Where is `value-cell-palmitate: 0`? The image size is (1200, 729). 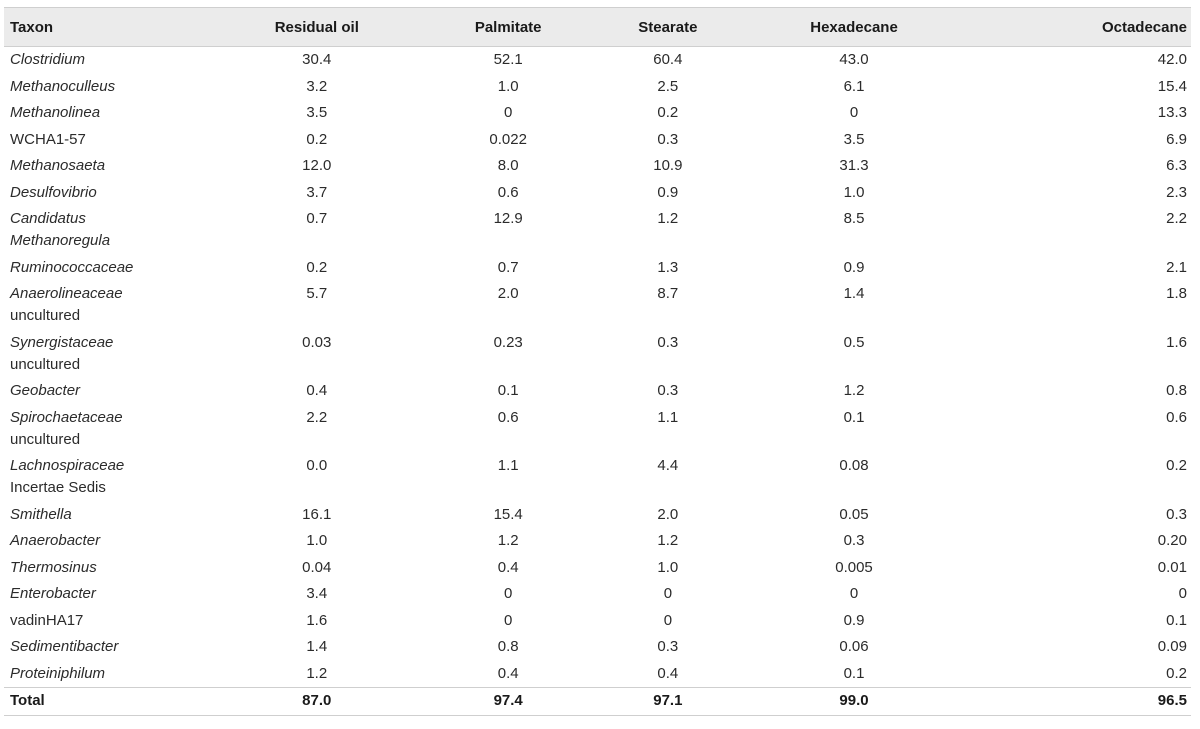 value-cell-palmitate: 0 is located at coordinates (508, 112).